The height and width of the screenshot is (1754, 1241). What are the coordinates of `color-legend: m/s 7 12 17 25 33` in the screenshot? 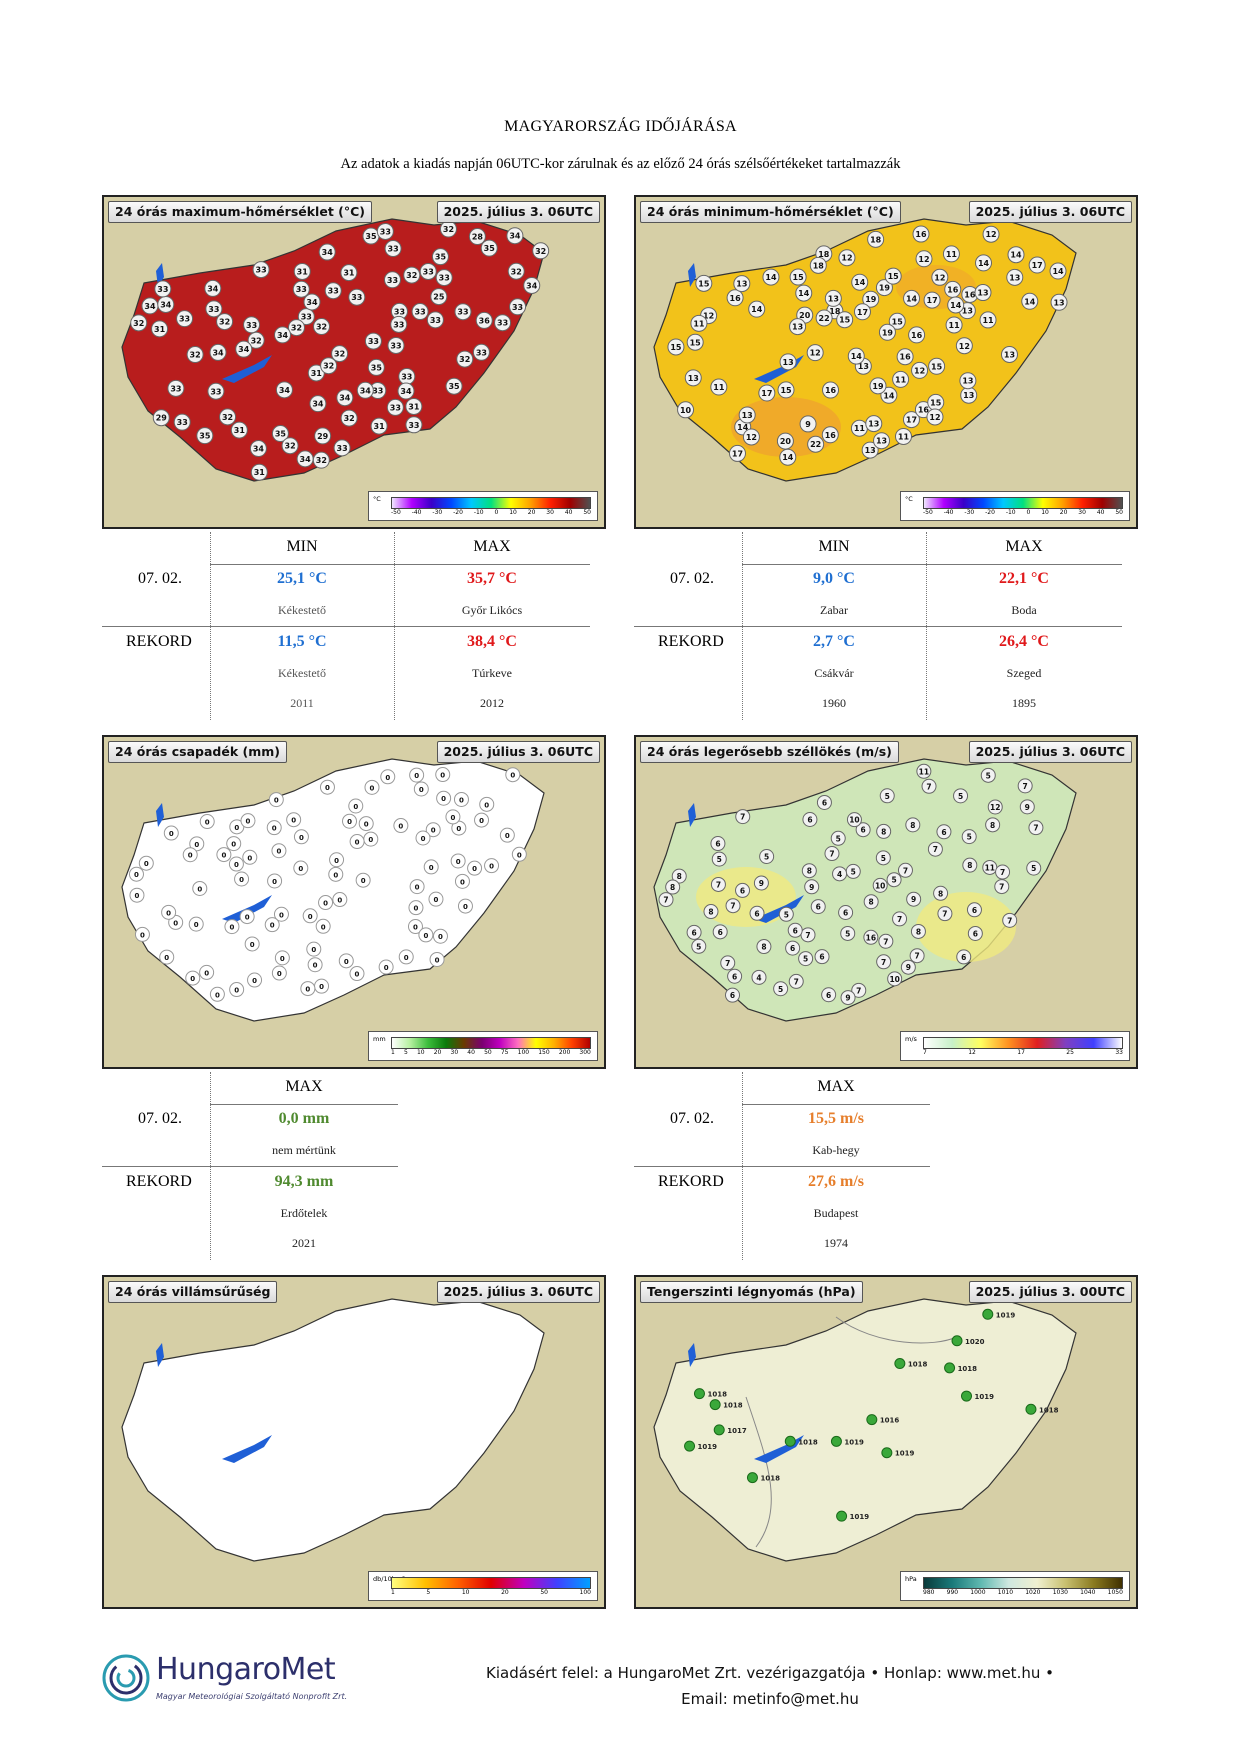 It's located at (1015, 1046).